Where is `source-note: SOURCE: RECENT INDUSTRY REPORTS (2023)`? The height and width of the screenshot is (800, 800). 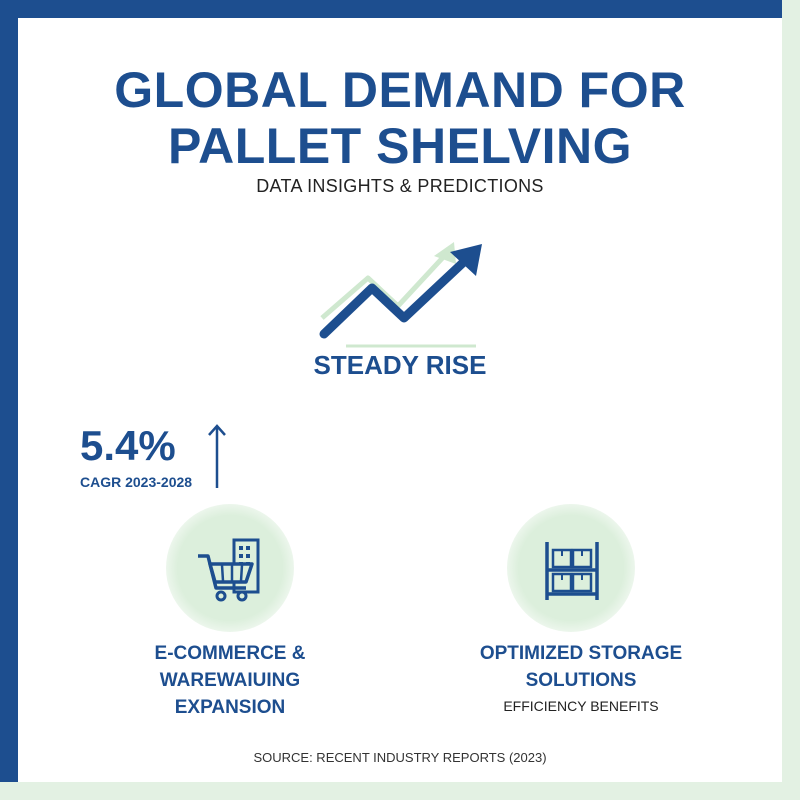 source-note: SOURCE: RECENT INDUSTRY REPORTS (2023) is located at coordinates (400, 757).